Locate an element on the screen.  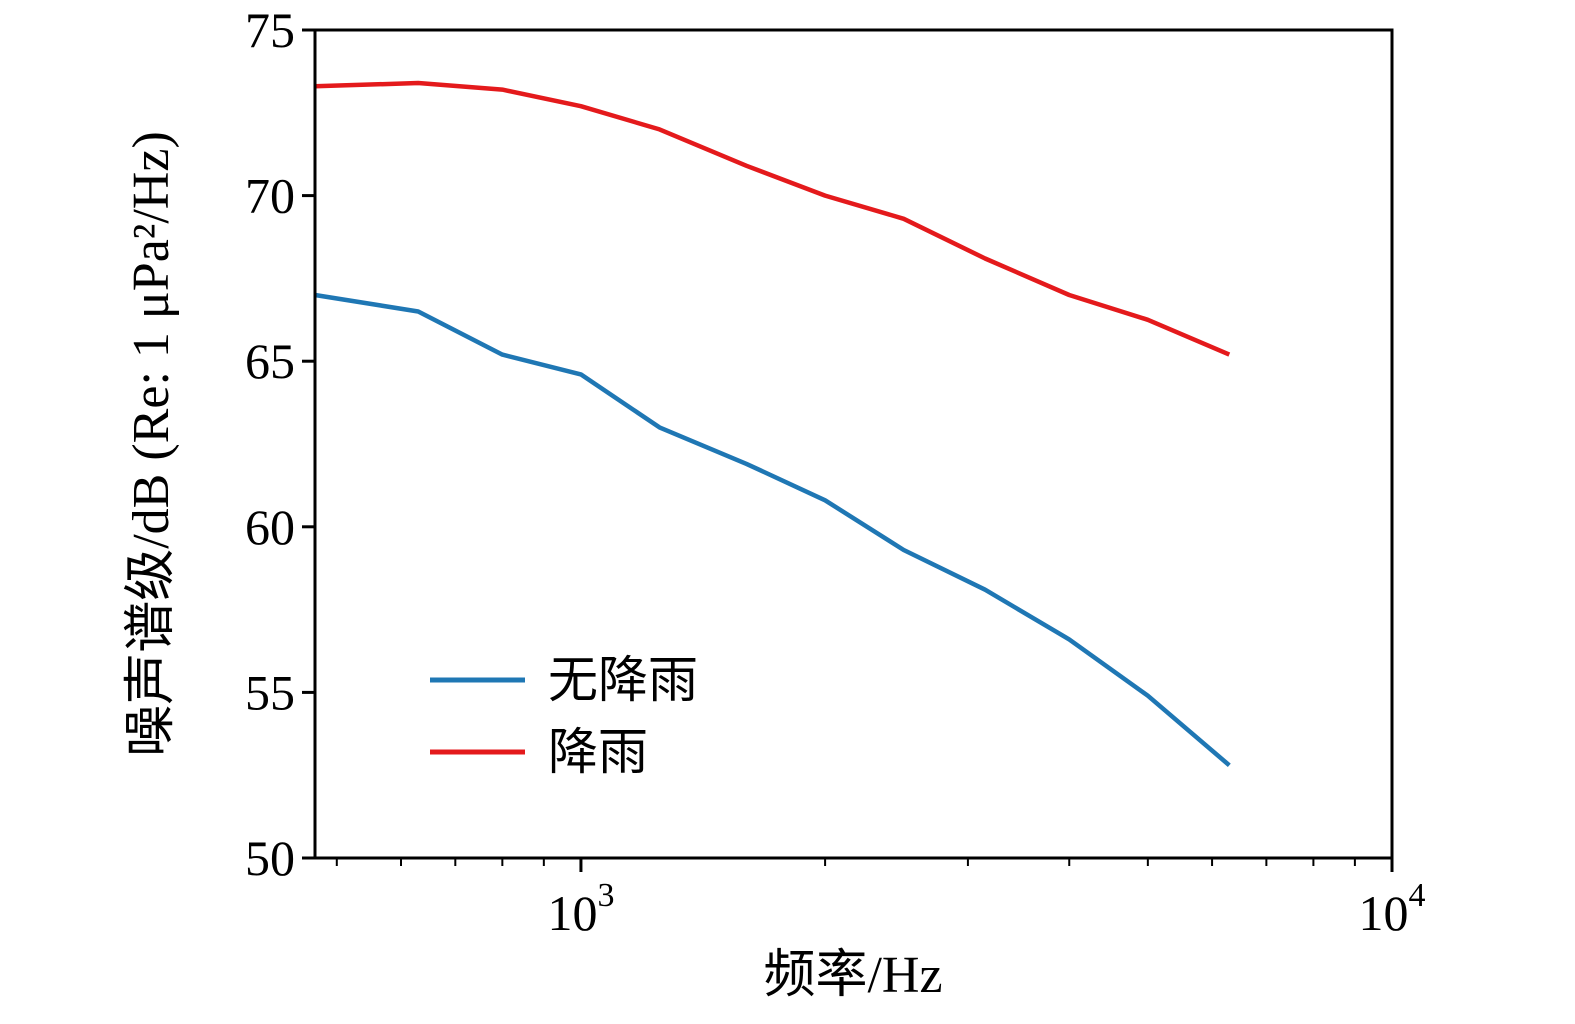
x-tick-label: 10³ is located at coordinates (580, 909).